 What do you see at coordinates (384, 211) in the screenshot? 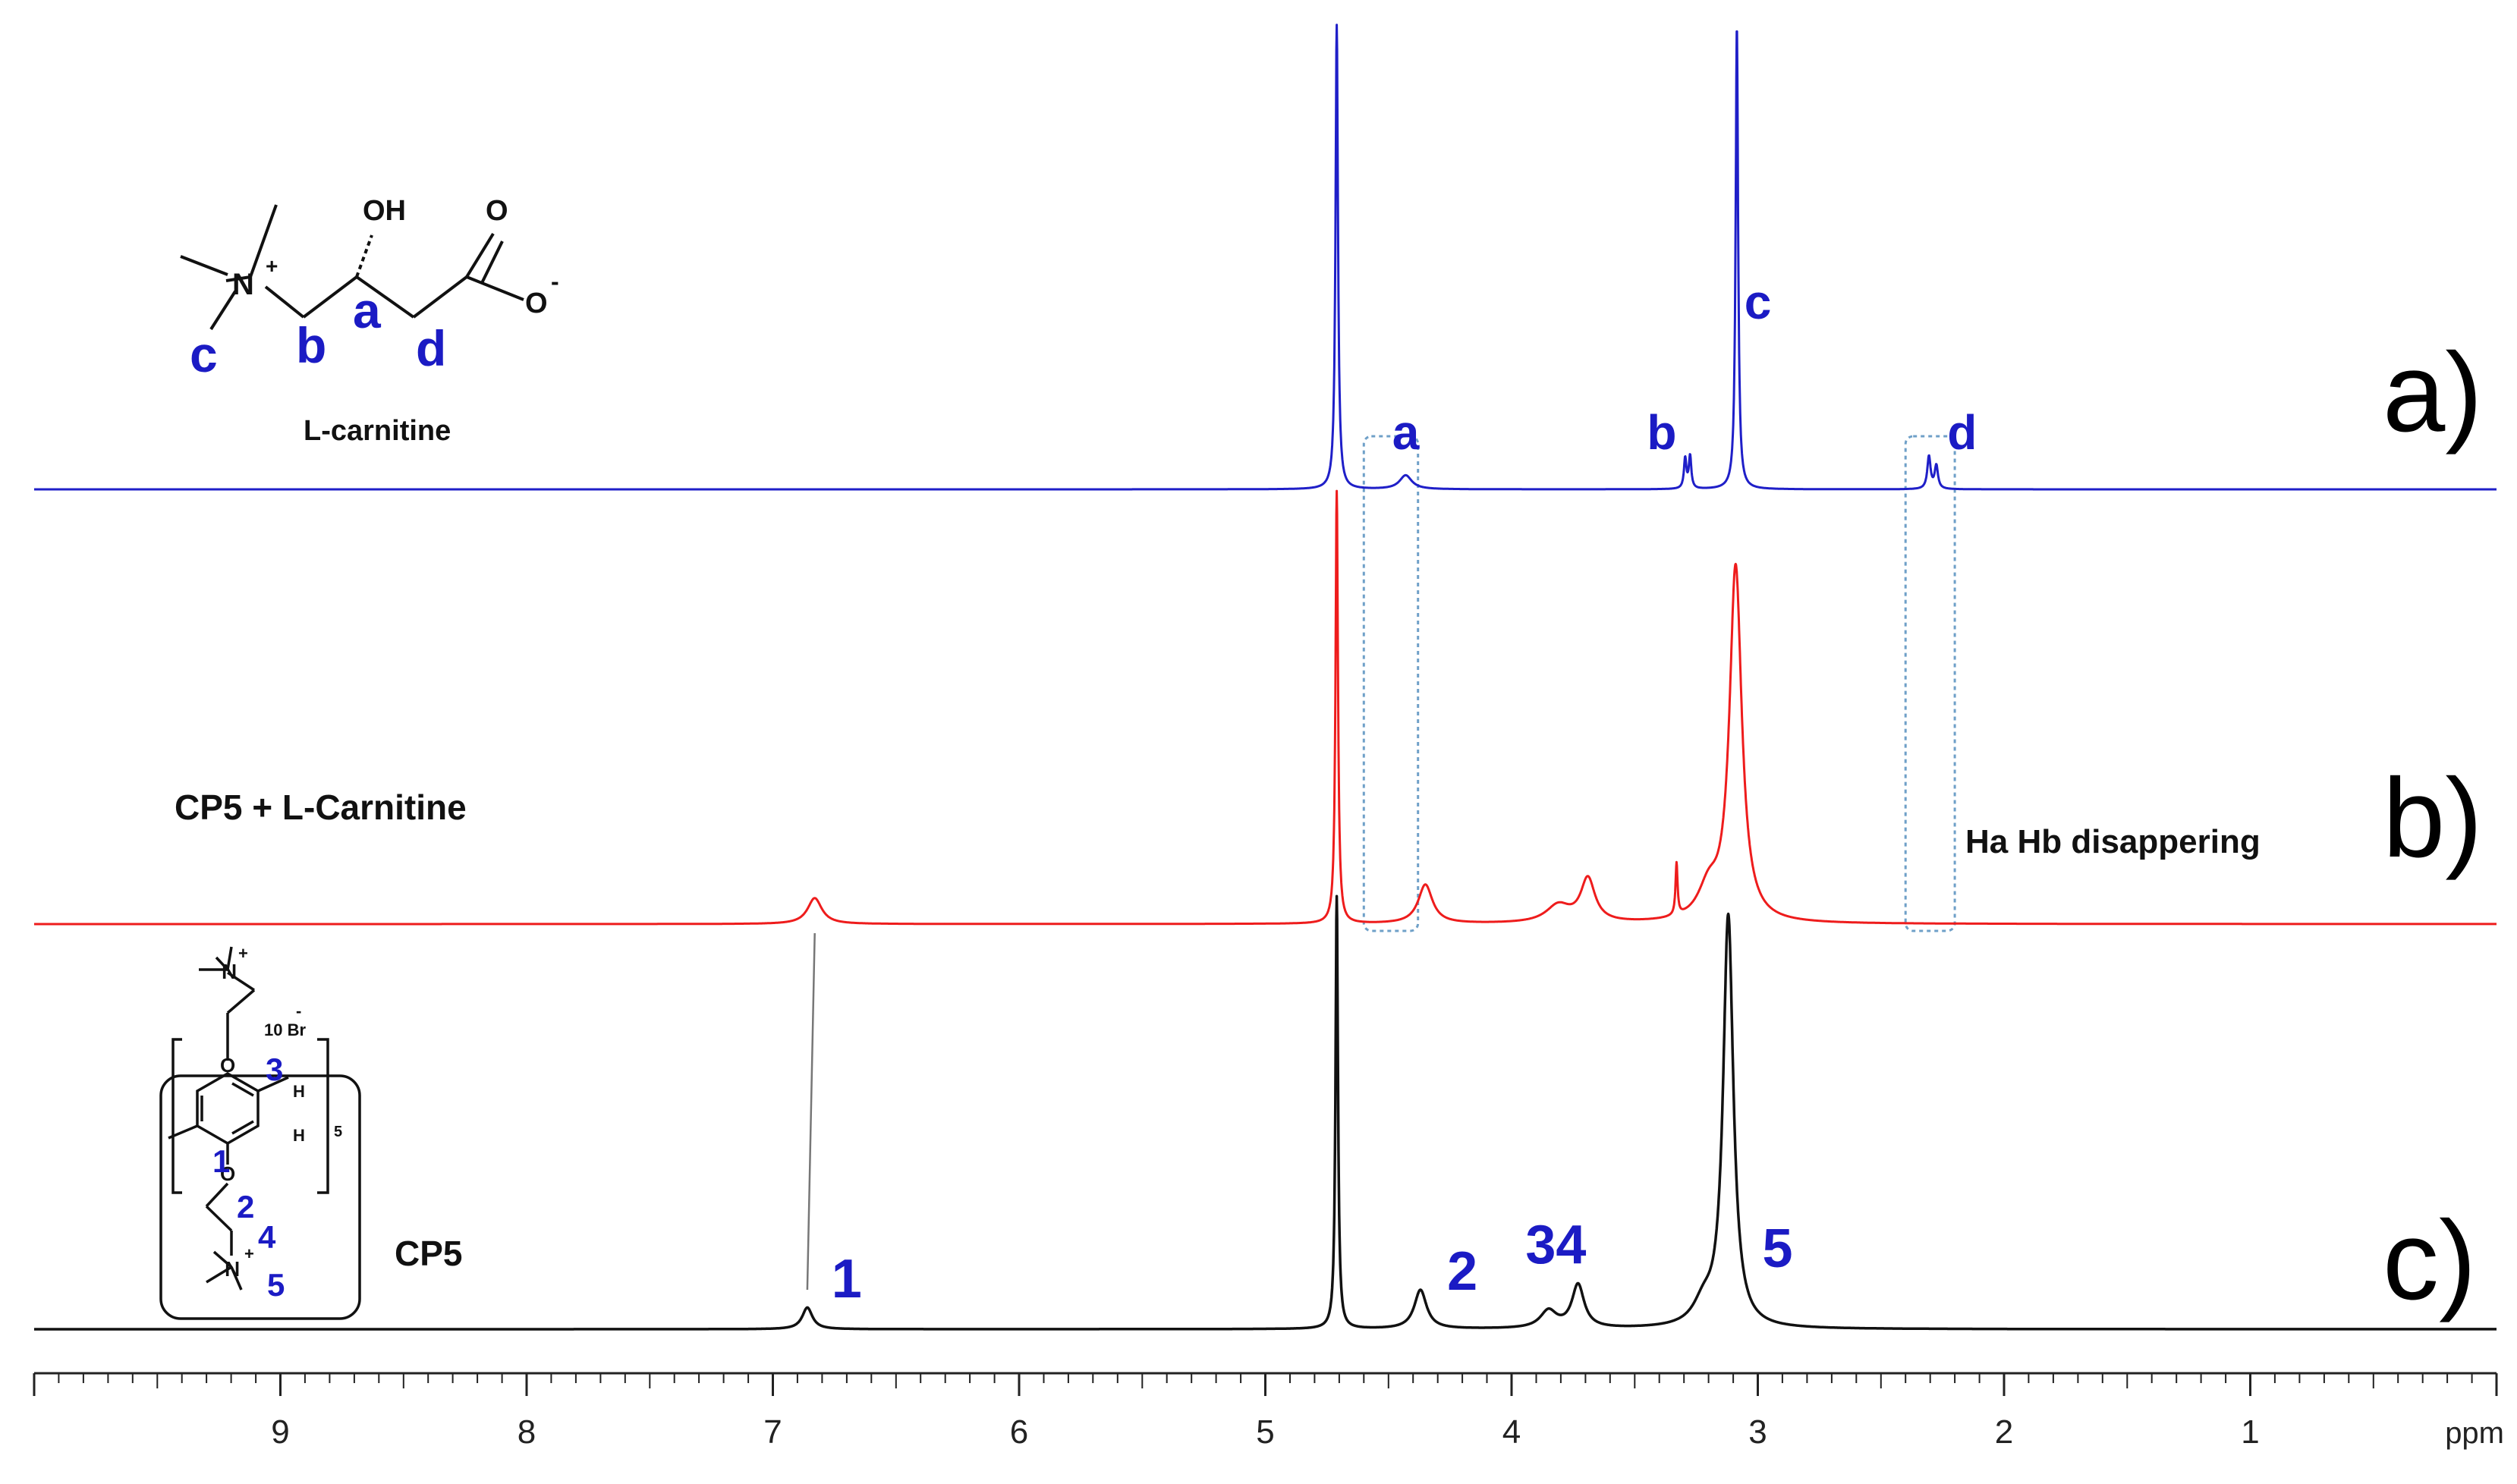
I see `carnitine-oh: OH` at bounding box center [384, 211].